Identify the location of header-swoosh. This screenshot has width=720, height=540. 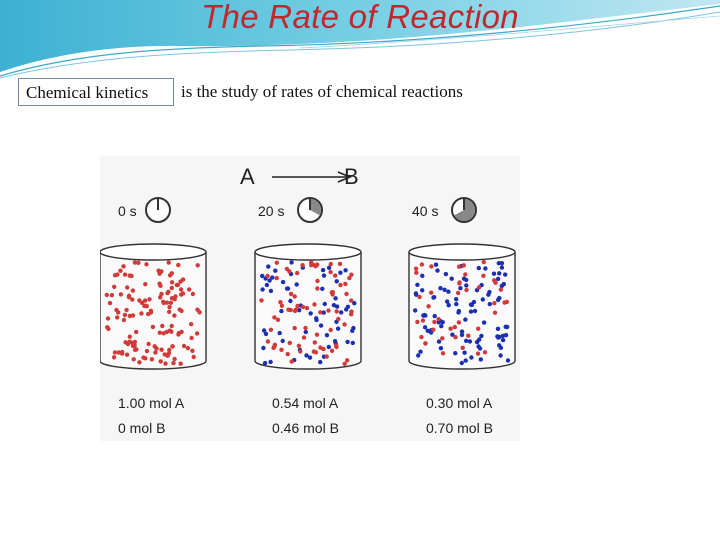
(360, 39).